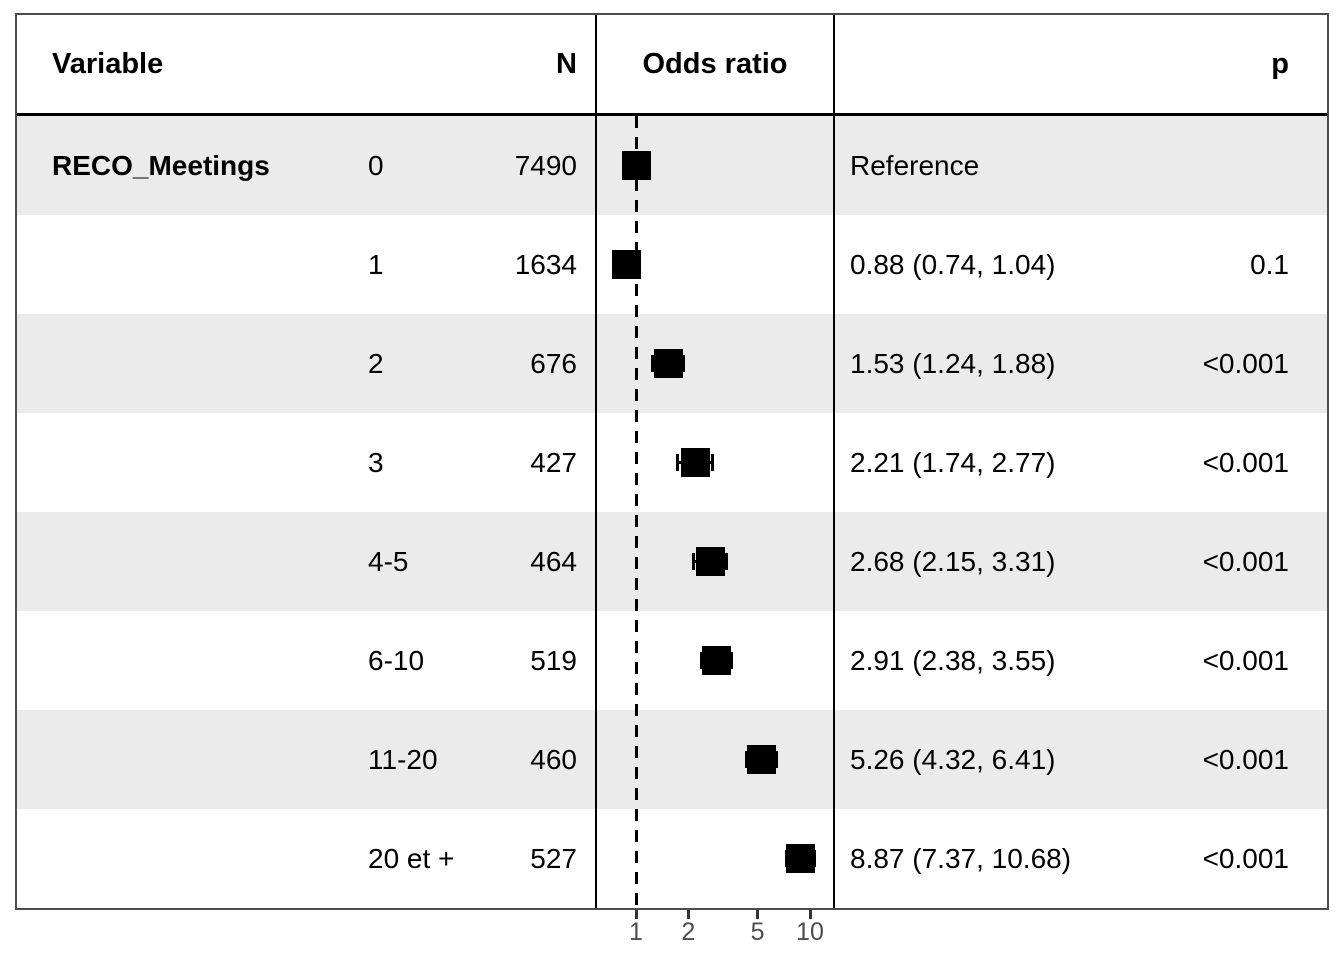 This screenshot has width=1344, height=960. I want to click on estimate-cell: 2.91 (2.38, 3.55) <0.001, so click(1081, 661).